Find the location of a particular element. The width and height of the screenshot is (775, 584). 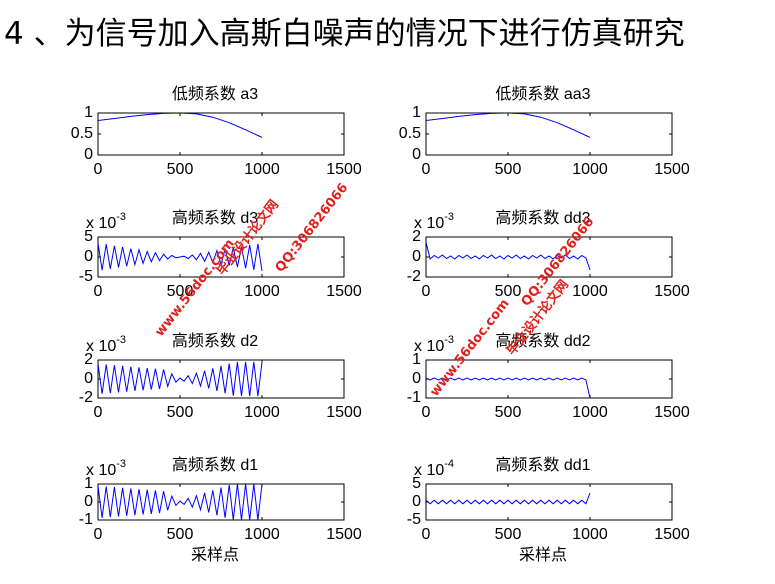

y-multiplier: x 10-4 is located at coordinates (434, 468).